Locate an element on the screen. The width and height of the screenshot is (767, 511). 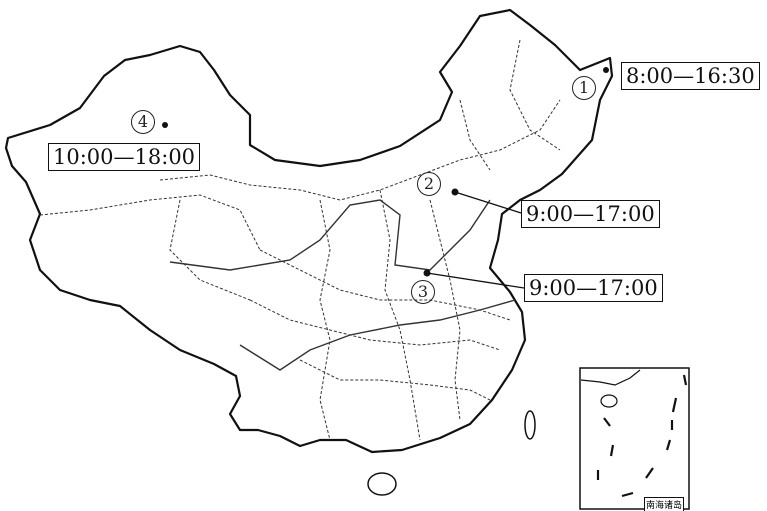
marker-1: 1 is located at coordinates (584, 88).